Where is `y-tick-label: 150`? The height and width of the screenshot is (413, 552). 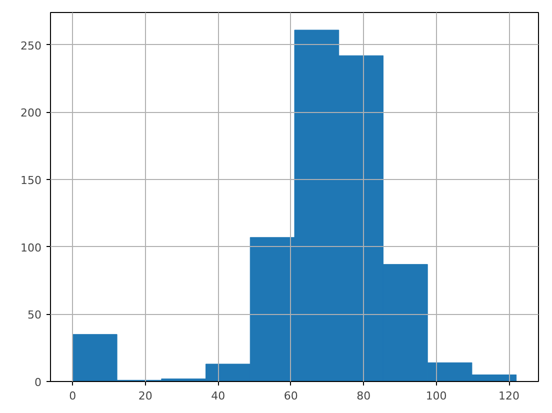
y-tick-label: 150 is located at coordinates (31, 180).